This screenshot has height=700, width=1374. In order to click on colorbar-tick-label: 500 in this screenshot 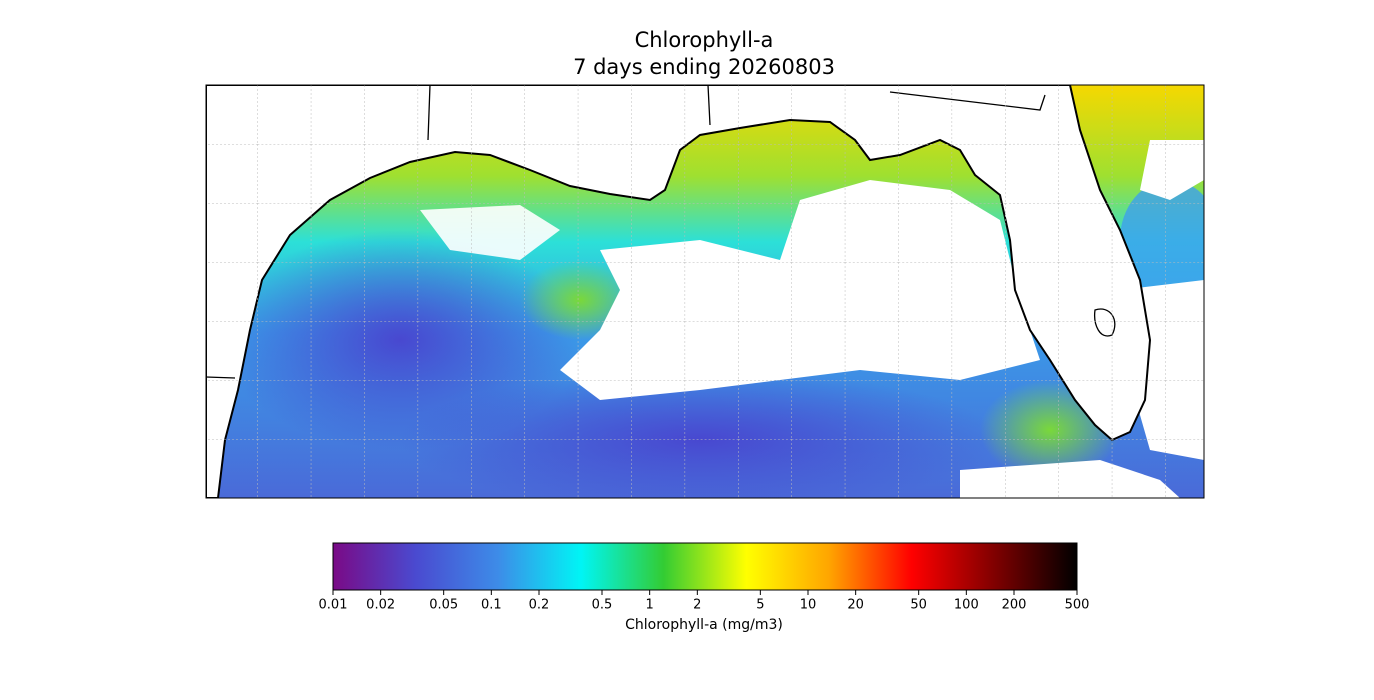, I will do `click(1077, 605)`.